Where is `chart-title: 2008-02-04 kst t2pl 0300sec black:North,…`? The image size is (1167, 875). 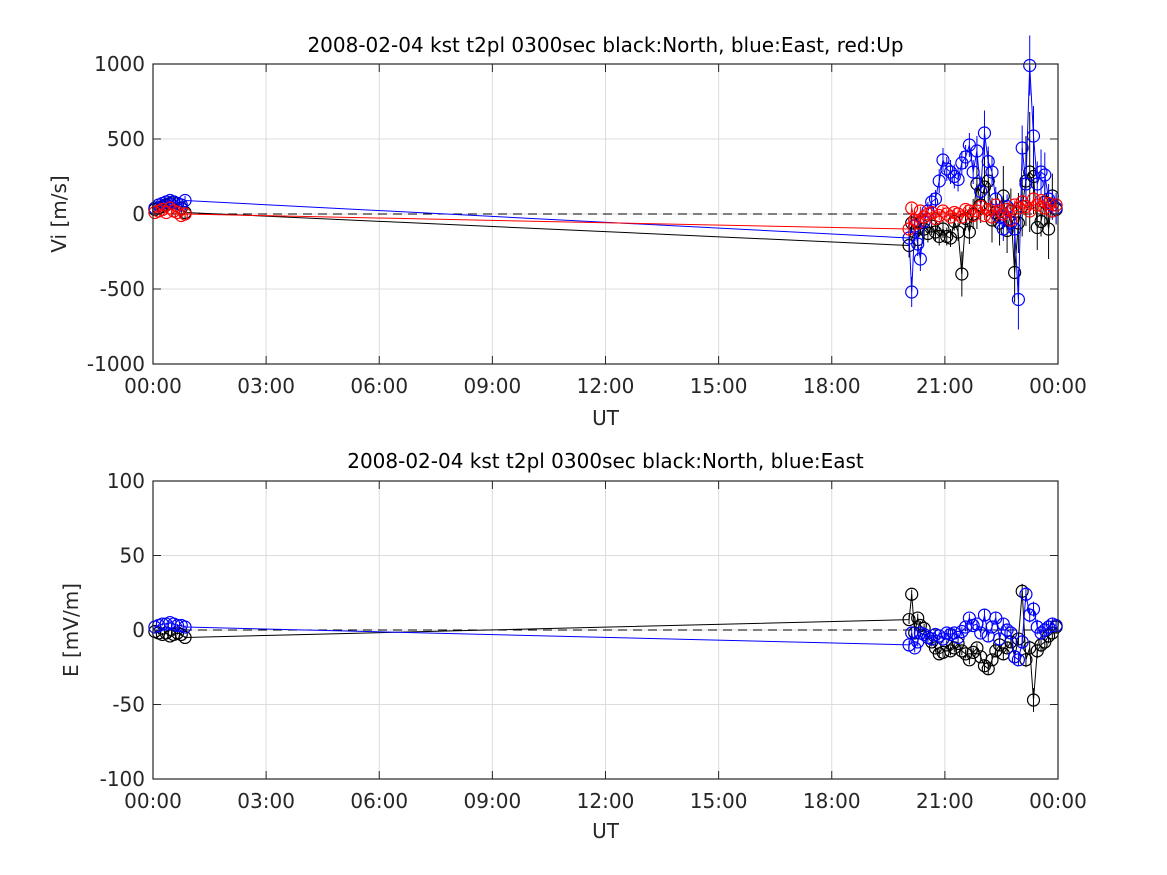
chart-title: 2008-02-04 kst t2pl 0300sec black:North,… is located at coordinates (605, 461).